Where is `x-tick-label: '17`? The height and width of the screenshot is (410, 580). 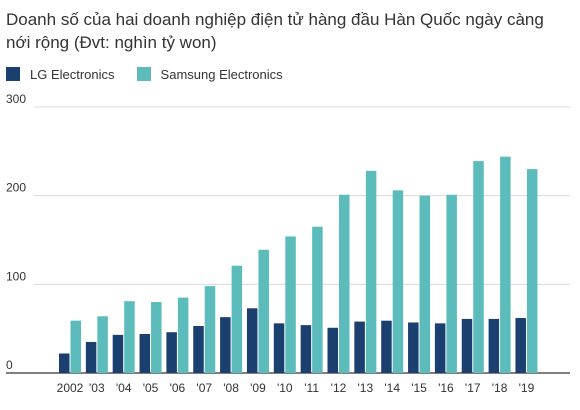 x-tick-label: '17 is located at coordinates (473, 388).